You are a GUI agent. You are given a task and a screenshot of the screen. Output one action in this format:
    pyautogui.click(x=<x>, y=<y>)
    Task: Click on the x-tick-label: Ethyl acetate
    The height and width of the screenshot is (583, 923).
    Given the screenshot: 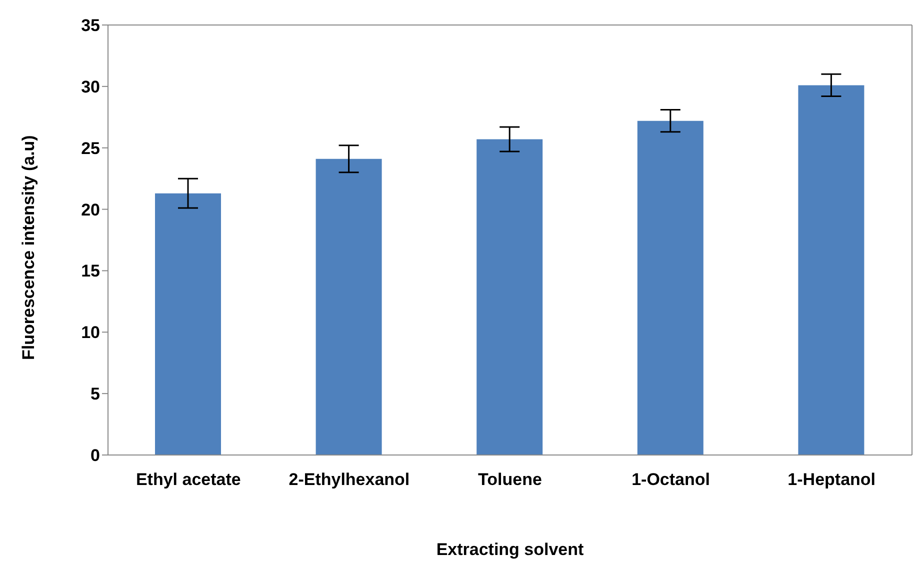 What is the action you would take?
    pyautogui.click(x=188, y=480)
    